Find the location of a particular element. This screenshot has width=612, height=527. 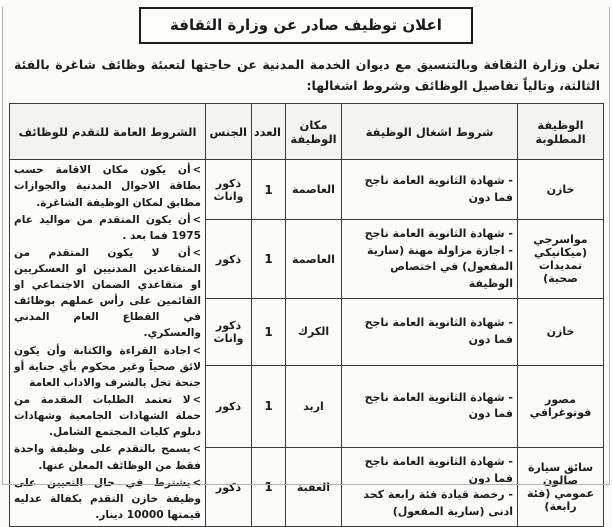

header-position: الوظيفة المطلوبة is located at coordinates (560, 132).